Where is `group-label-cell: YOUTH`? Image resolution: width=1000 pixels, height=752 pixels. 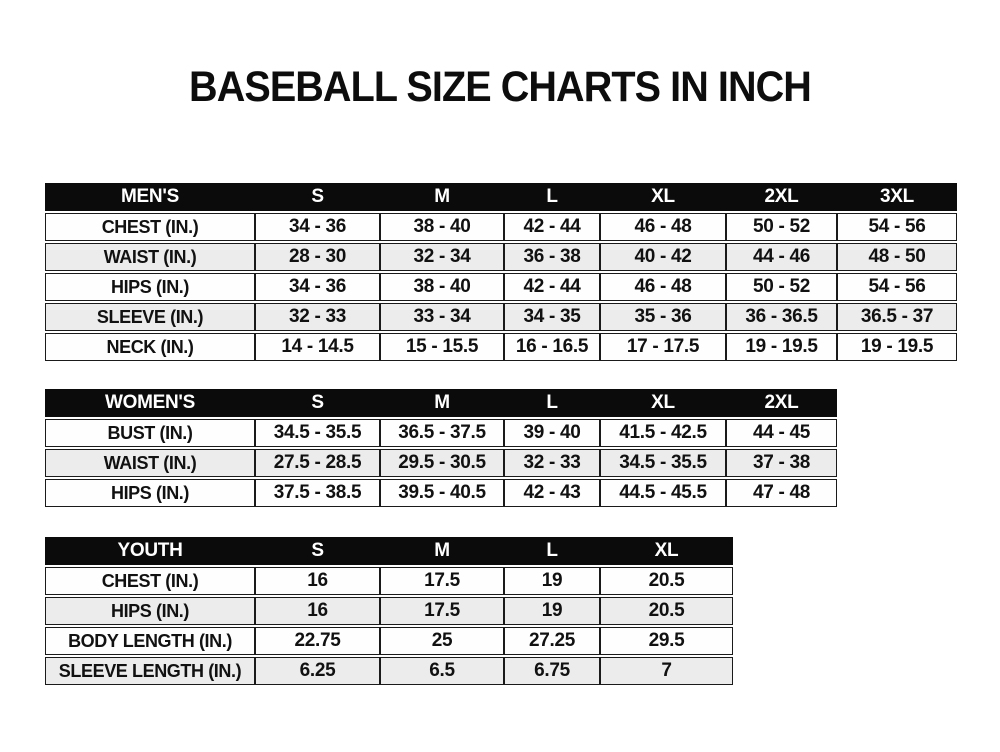 group-label-cell: YOUTH is located at coordinates (150, 551).